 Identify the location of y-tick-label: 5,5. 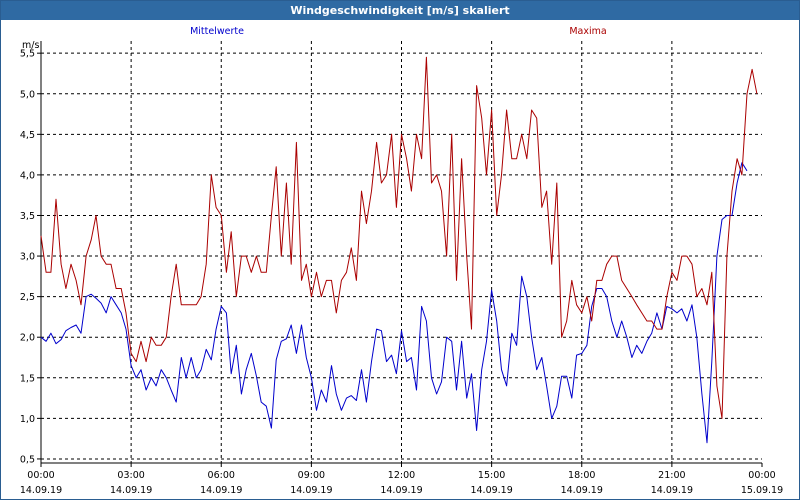
(27, 54).